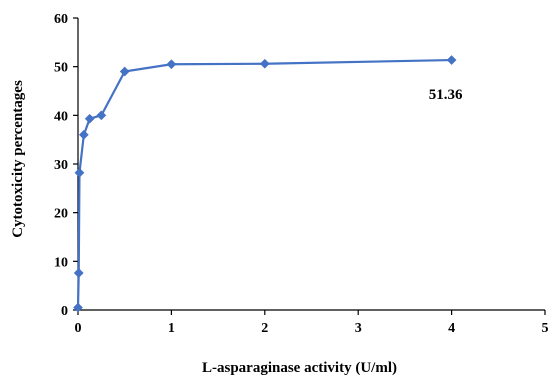  Describe the element at coordinates (264, 328) in the screenshot. I see `x-tick-label: 2` at that location.